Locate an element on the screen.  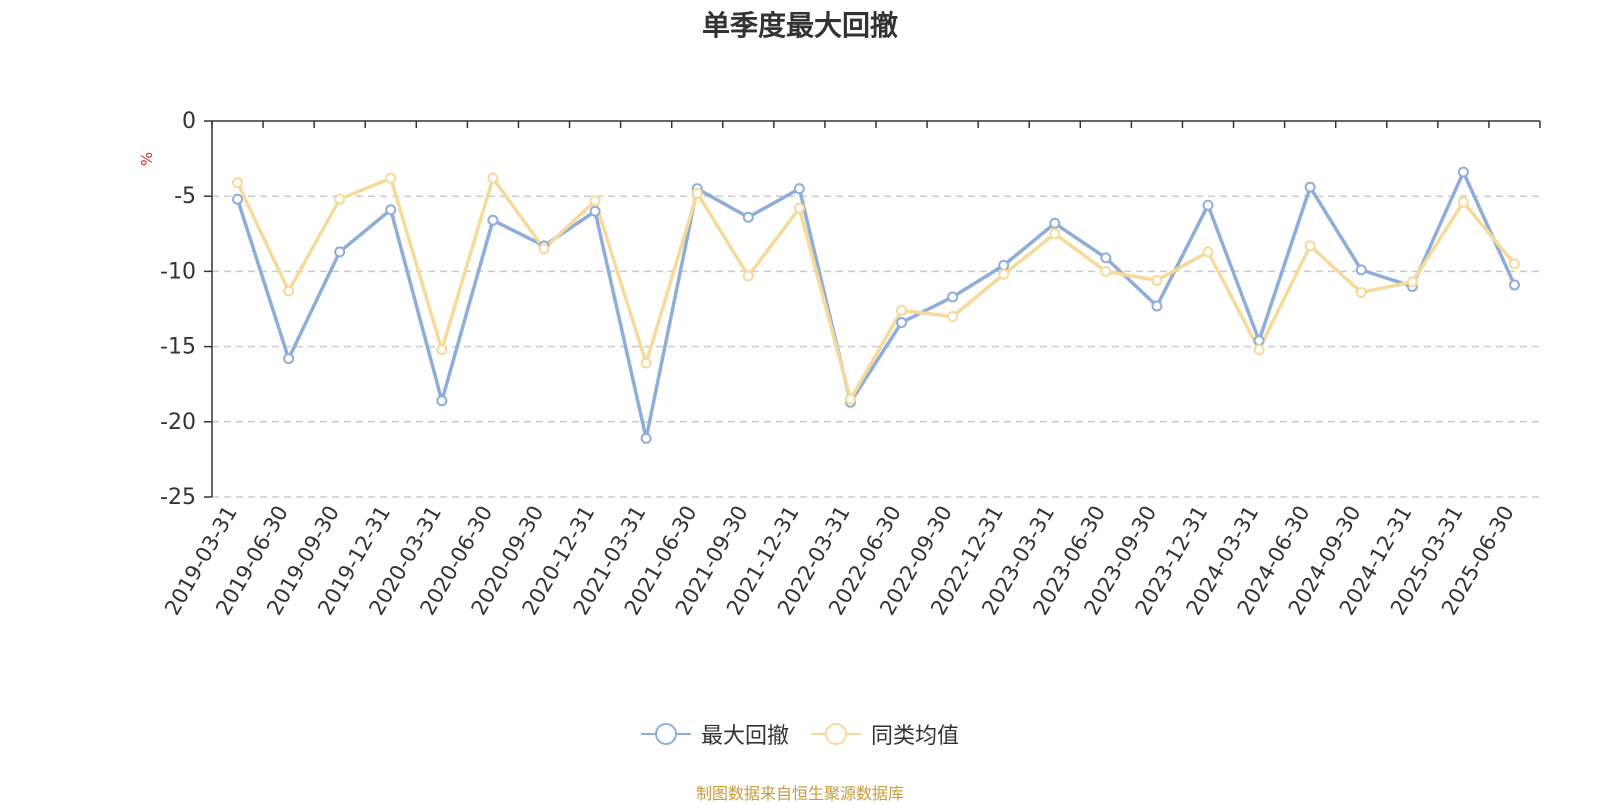
legend: 最大回撤 同类均值 is located at coordinates (800, 734).